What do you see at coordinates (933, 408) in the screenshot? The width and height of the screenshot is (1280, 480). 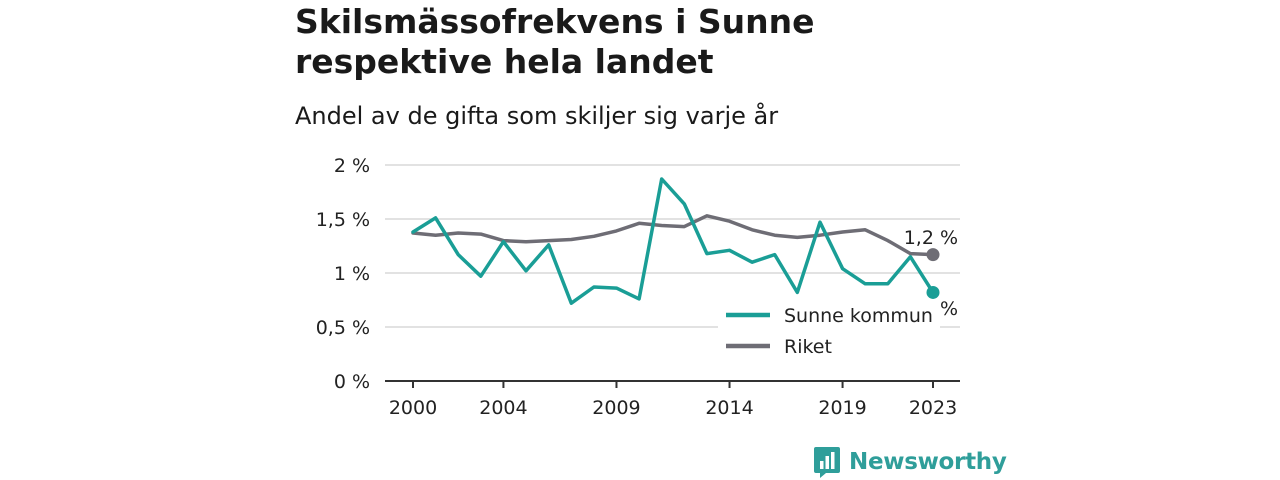 I see `x-tick-label: 2023` at bounding box center [933, 408].